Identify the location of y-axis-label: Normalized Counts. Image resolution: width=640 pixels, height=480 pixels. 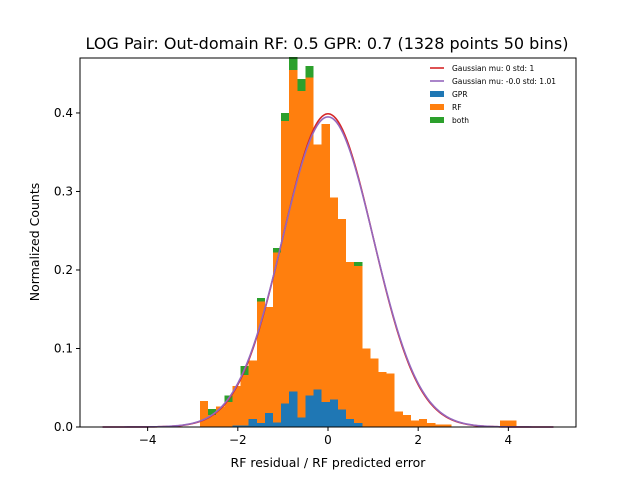
(34, 242).